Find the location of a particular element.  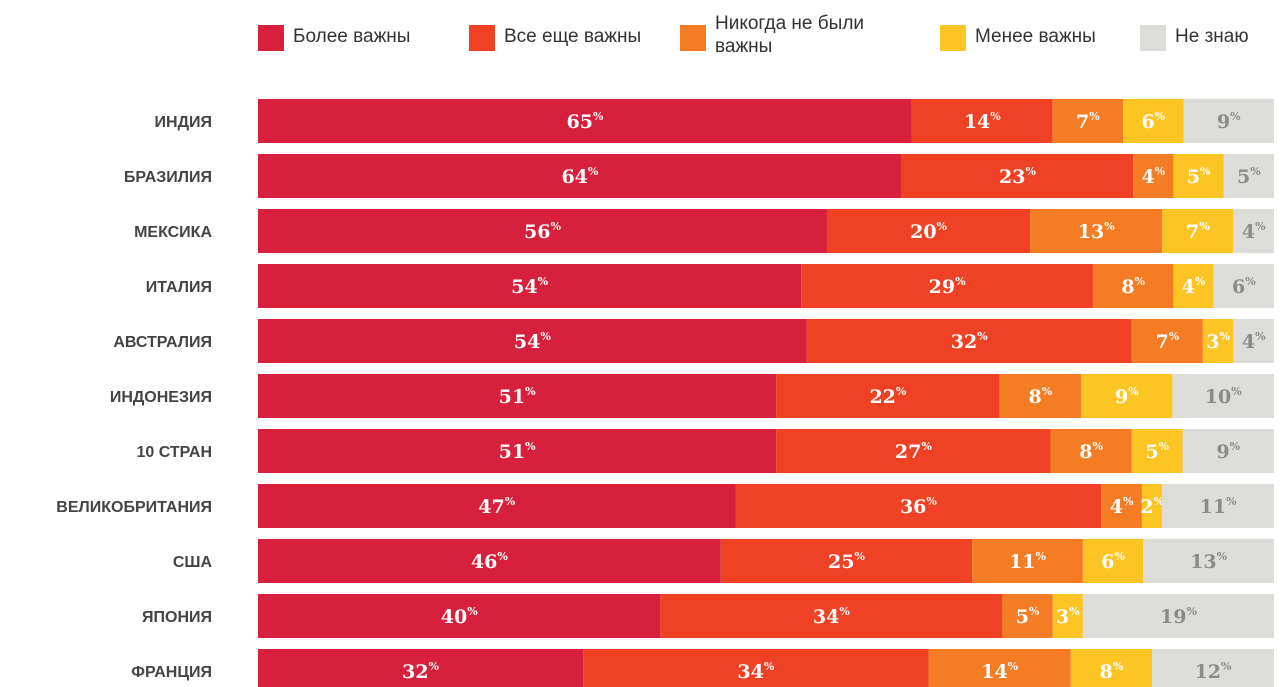

data-label: 7% is located at coordinates (1088, 121).